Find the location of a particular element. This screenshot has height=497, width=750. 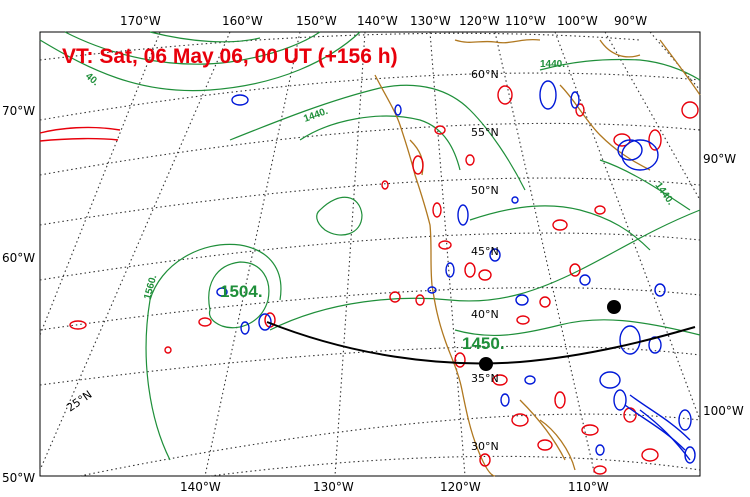

svg-text: 45°N is located at coordinates (485, 251).